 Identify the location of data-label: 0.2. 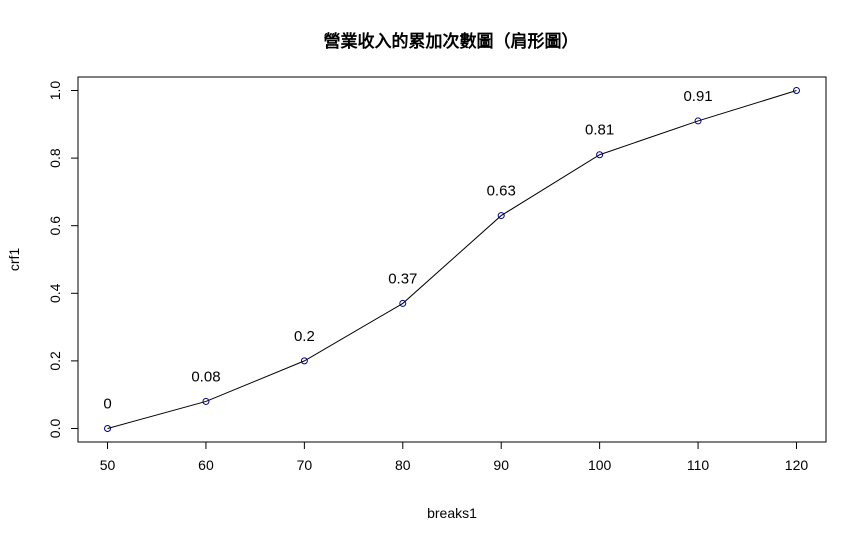
(304, 336).